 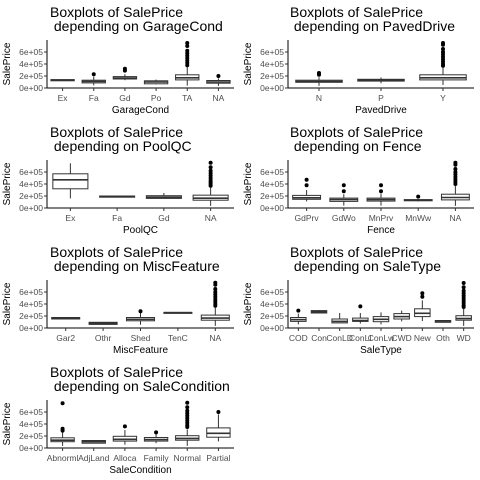 What do you see at coordinates (464, 338) in the screenshot?
I see `x-tick-label: WD` at bounding box center [464, 338].